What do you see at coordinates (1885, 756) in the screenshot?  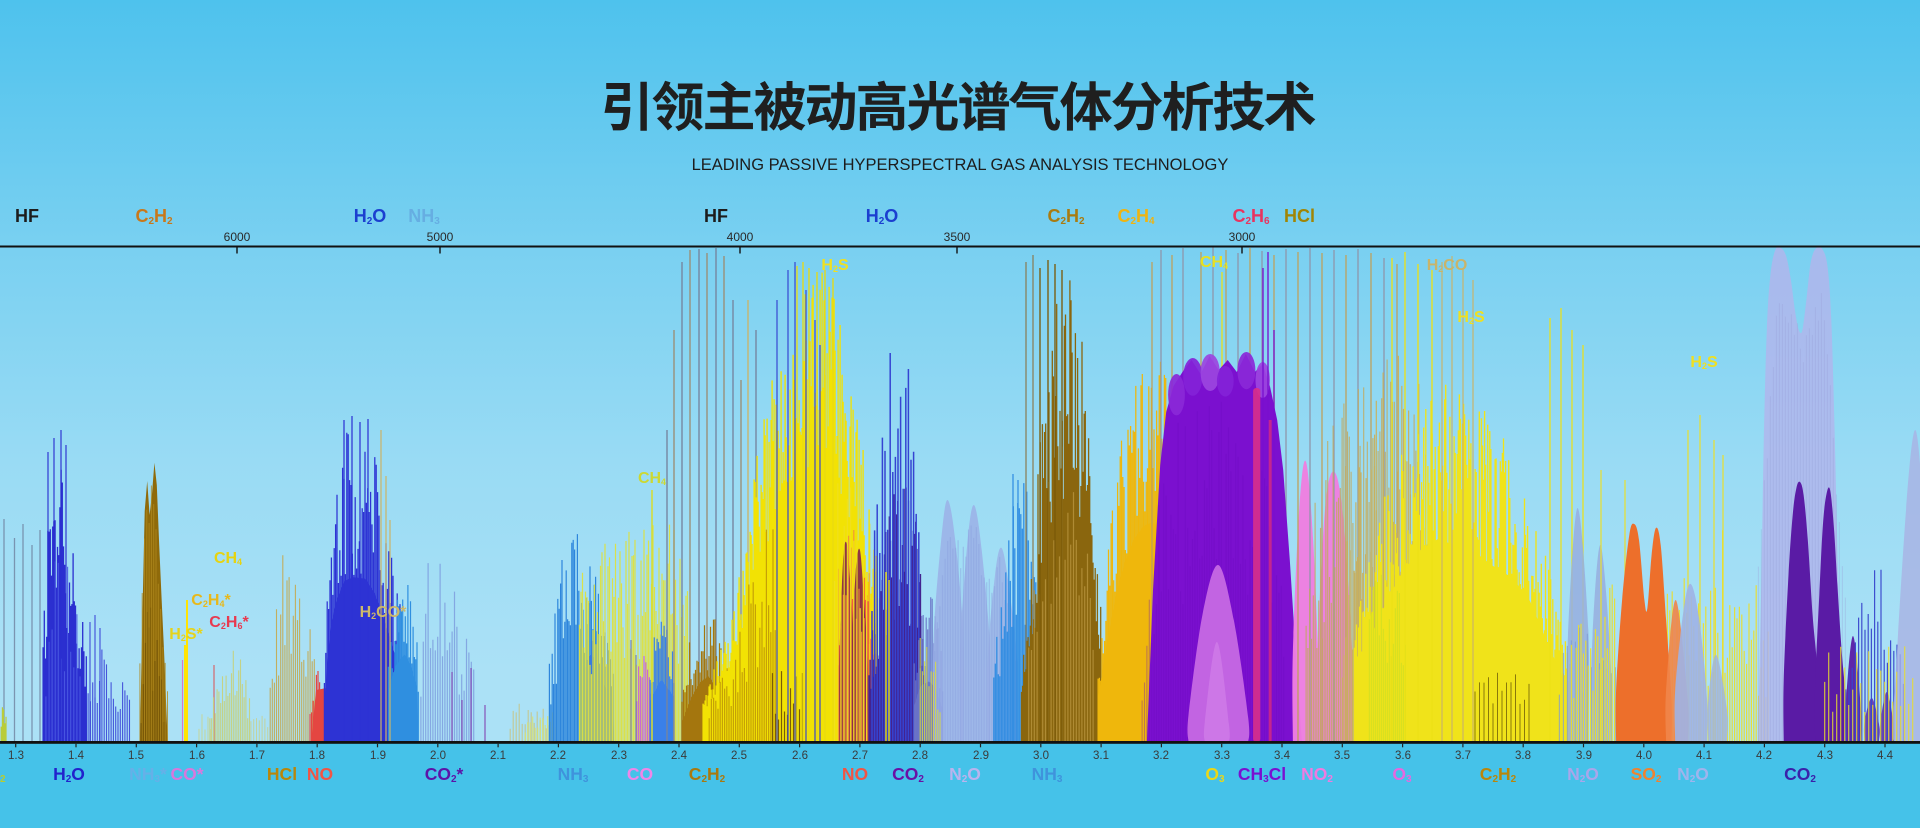 I see `svg-text: 4.4` at bounding box center [1885, 756].